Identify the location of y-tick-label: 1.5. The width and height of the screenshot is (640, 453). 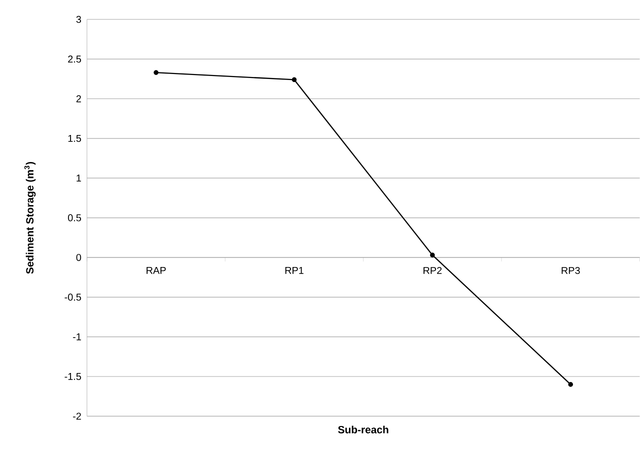
(75, 138).